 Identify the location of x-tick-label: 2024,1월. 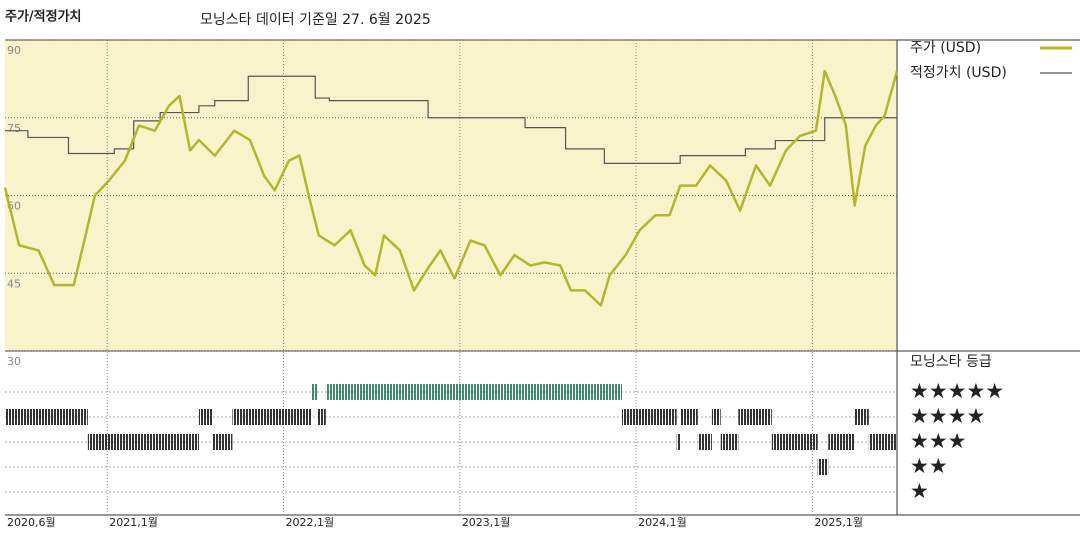
(662, 522).